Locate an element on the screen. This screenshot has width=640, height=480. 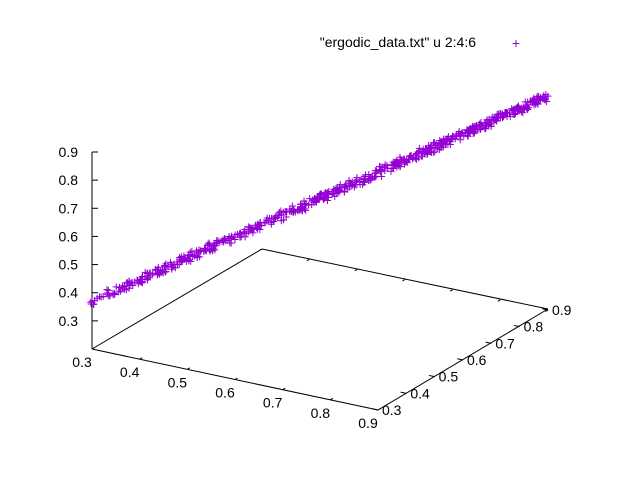
z-axis-tick-label: 0.6 is located at coordinates (69, 236).